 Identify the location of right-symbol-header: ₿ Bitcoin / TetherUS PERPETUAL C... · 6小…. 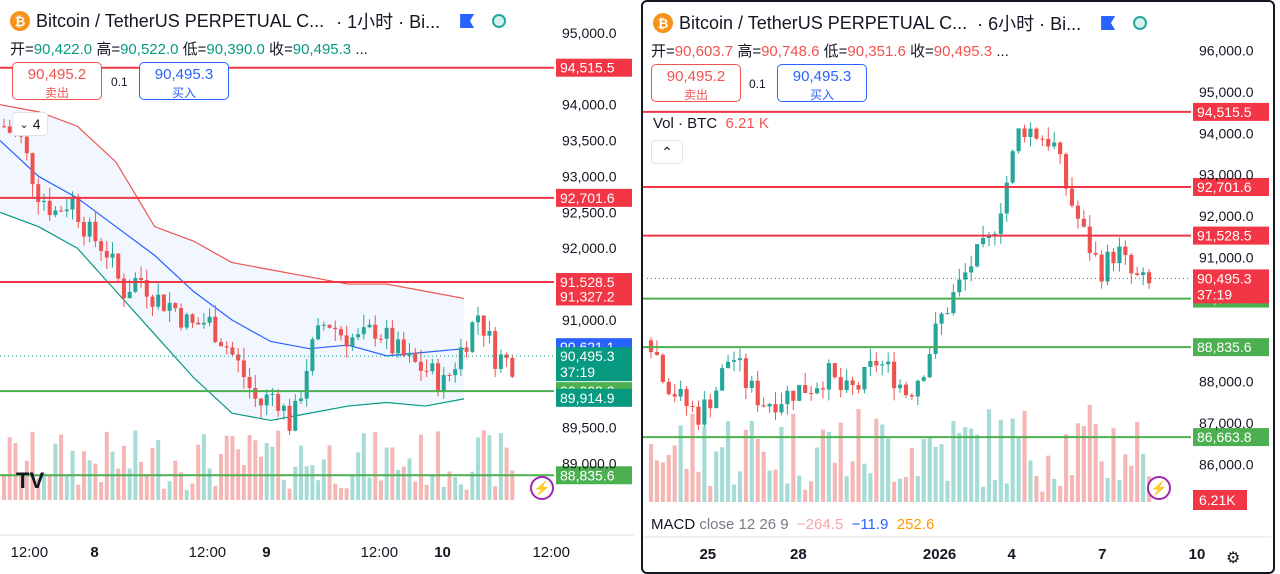
(900, 23).